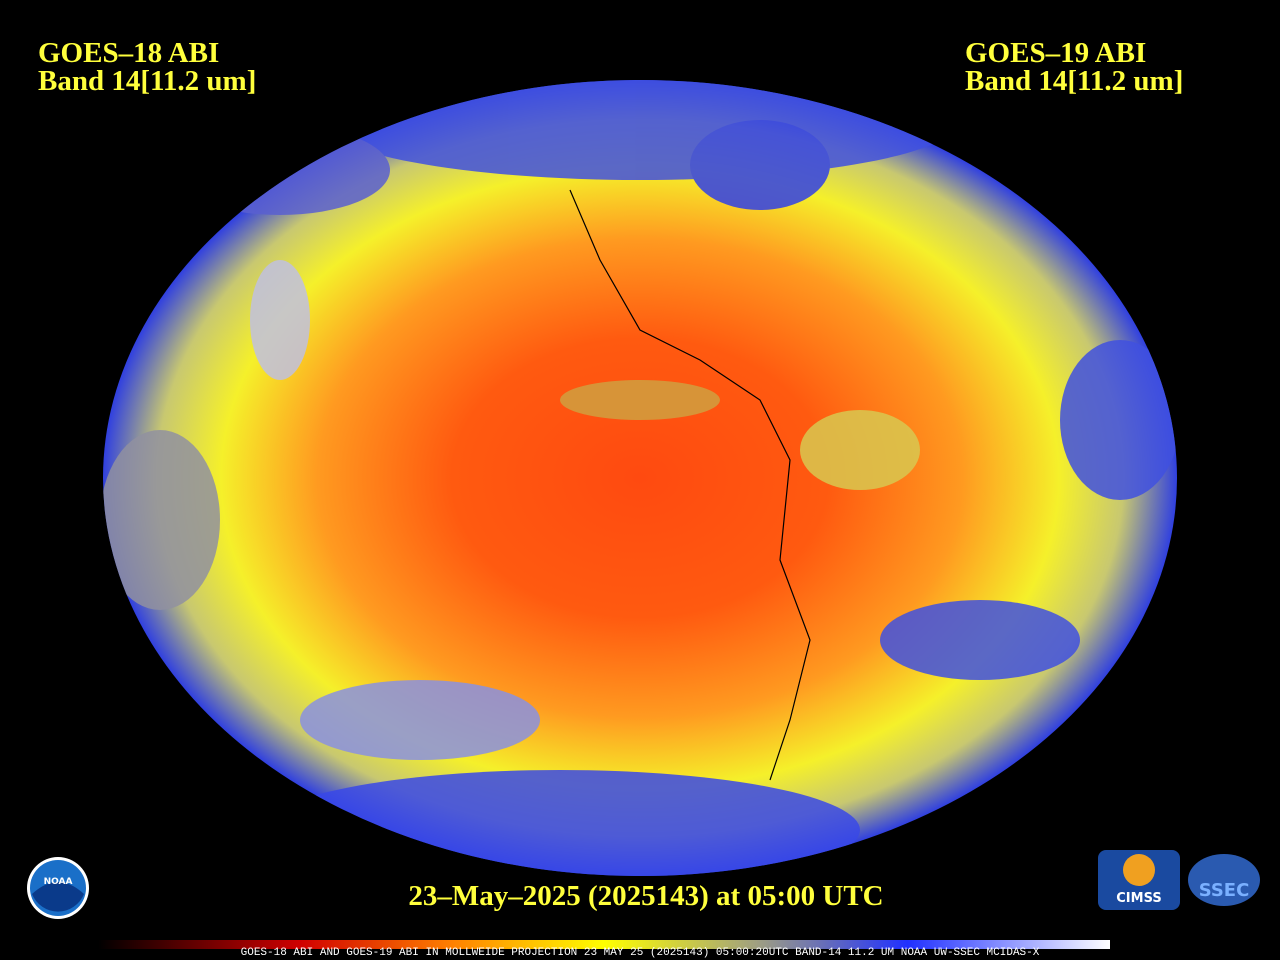  I want to click on left-band: Band 14[11.2 um], so click(147, 81).